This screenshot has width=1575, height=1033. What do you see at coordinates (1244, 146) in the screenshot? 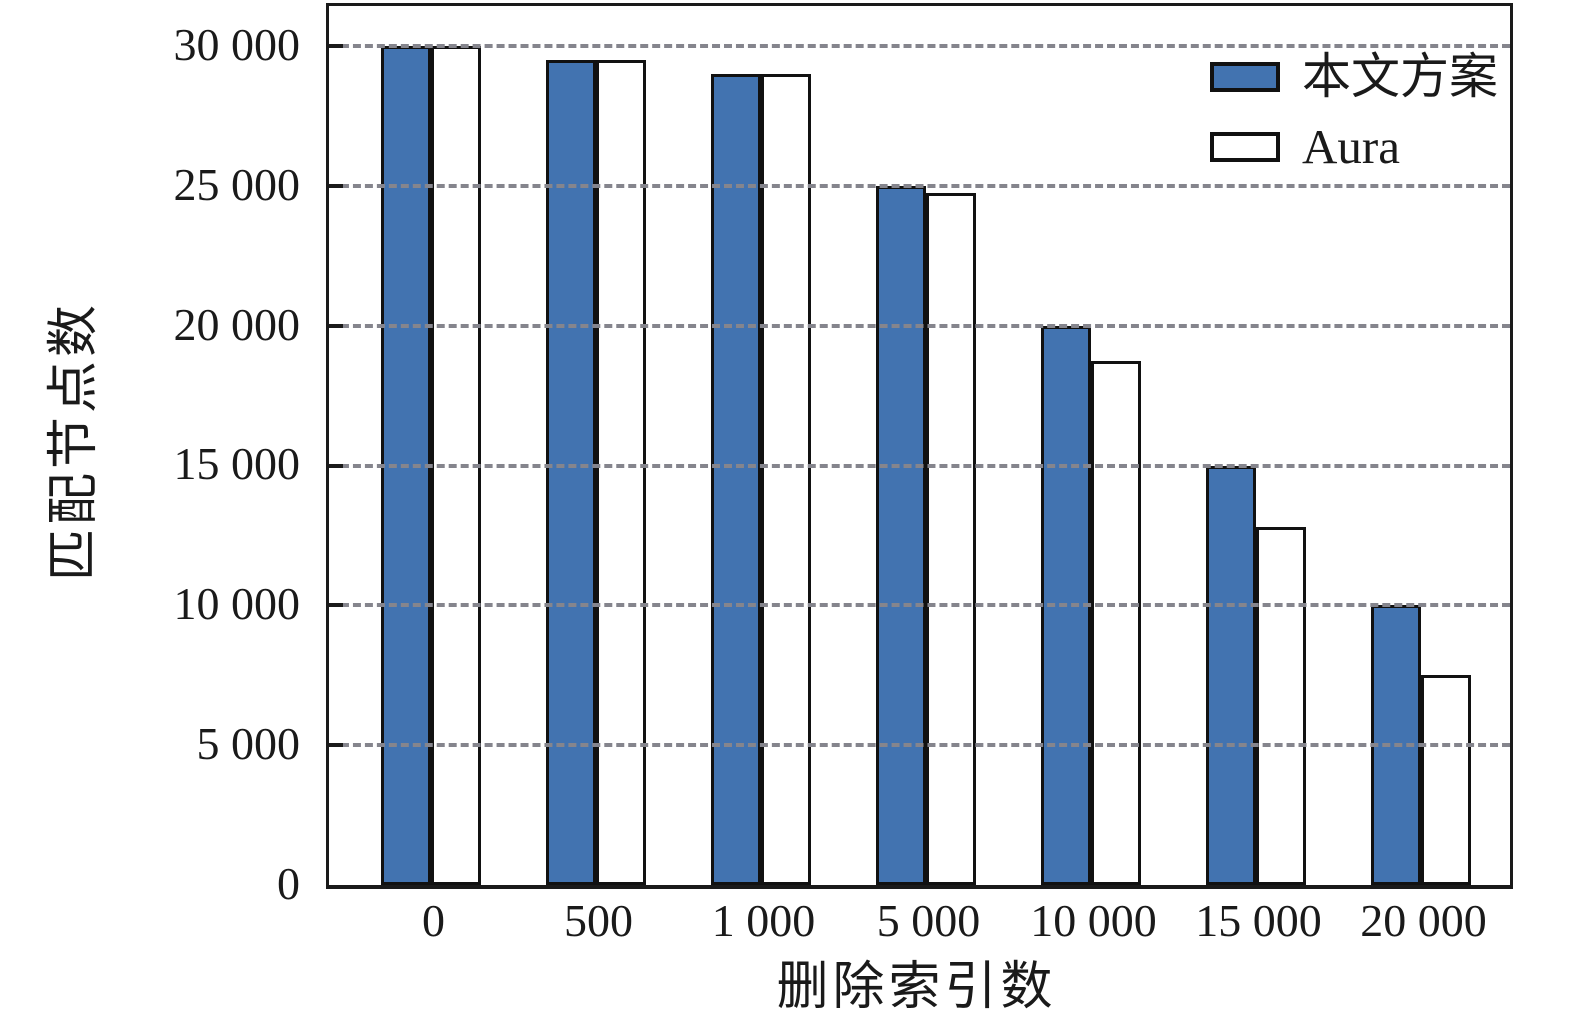
I see `legend-swatch-aura` at bounding box center [1244, 146].